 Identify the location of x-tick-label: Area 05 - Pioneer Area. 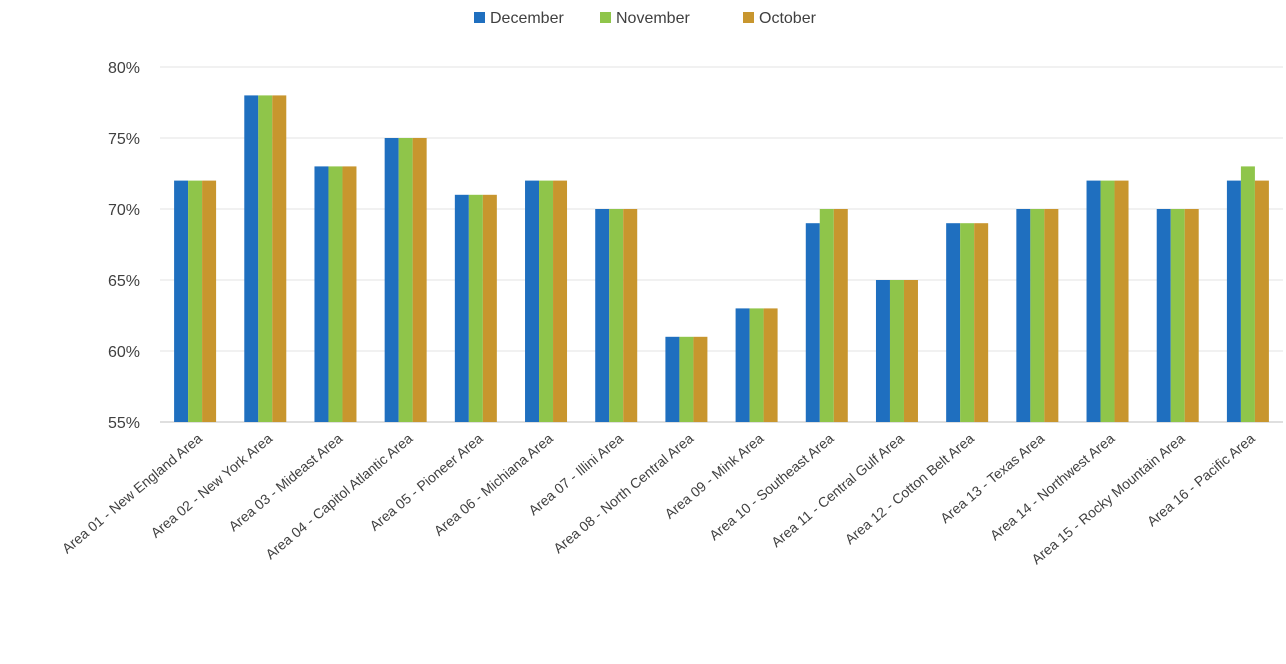
(426, 482).